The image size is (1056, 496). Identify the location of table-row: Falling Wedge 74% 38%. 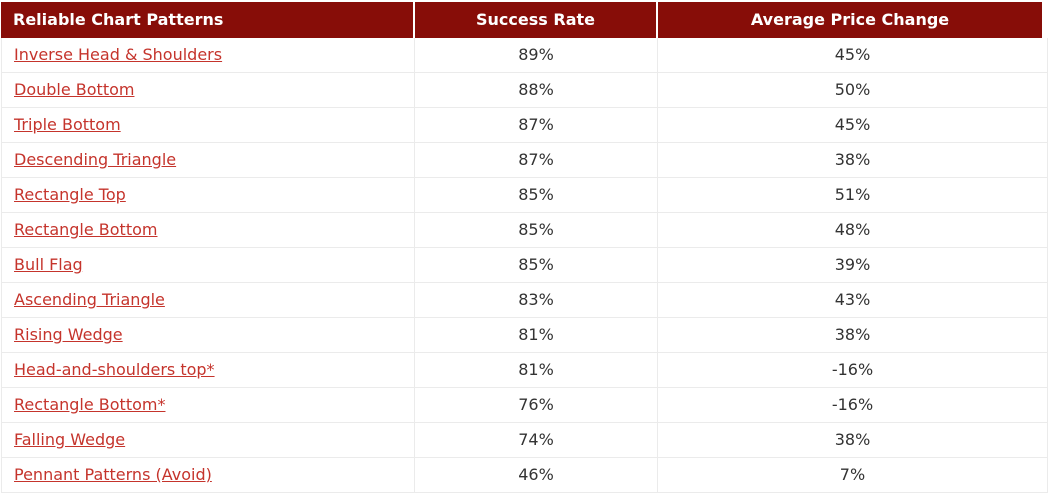
(524, 440).